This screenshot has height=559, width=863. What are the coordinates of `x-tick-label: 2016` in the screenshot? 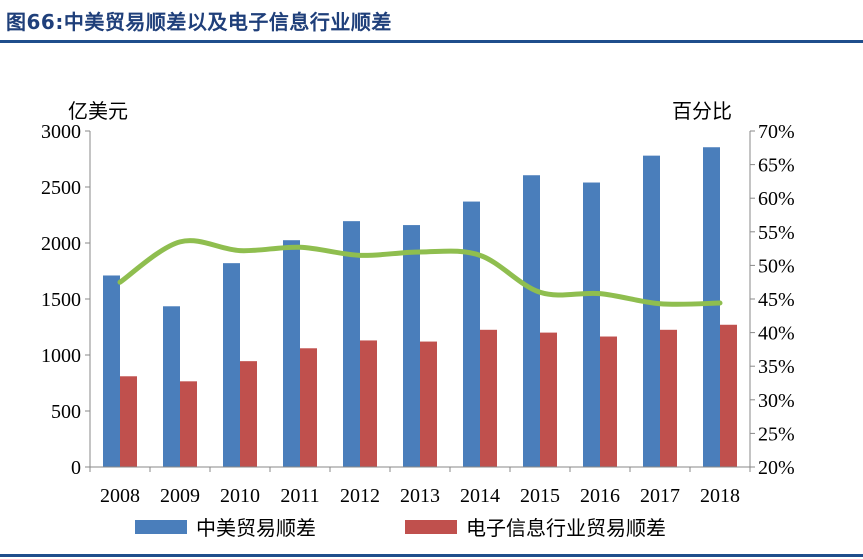 It's located at (600, 496).